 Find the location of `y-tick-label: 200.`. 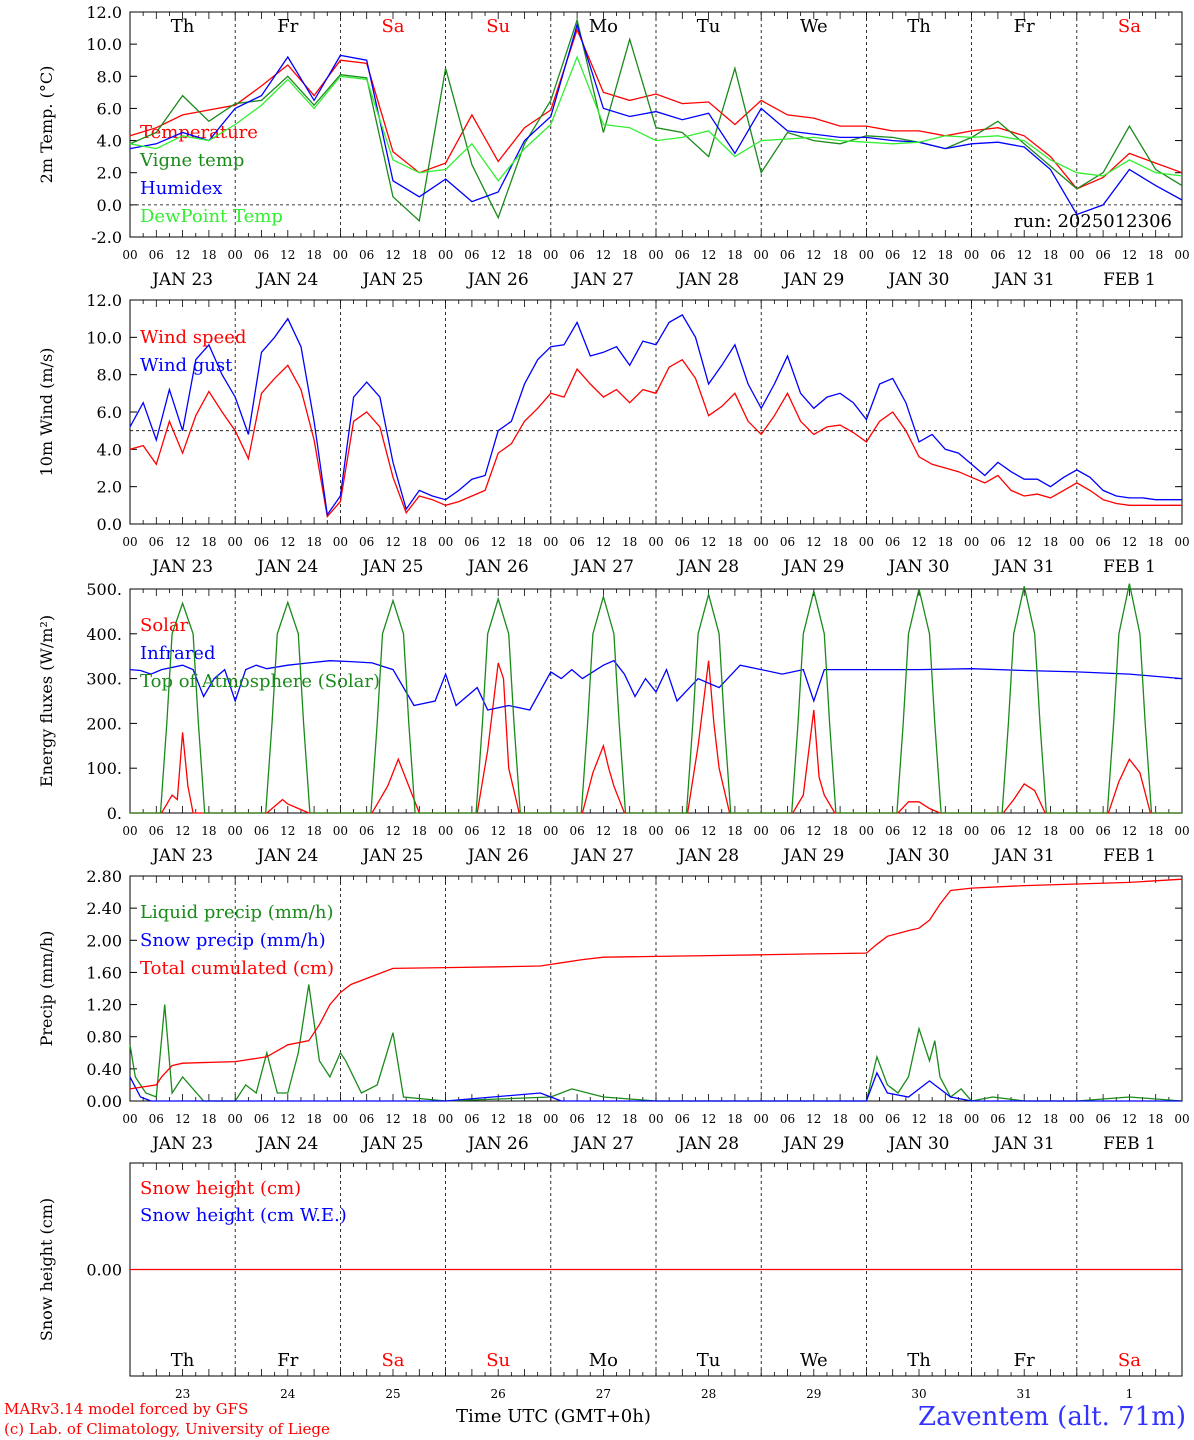

y-tick-label: 200. is located at coordinates (104, 723).